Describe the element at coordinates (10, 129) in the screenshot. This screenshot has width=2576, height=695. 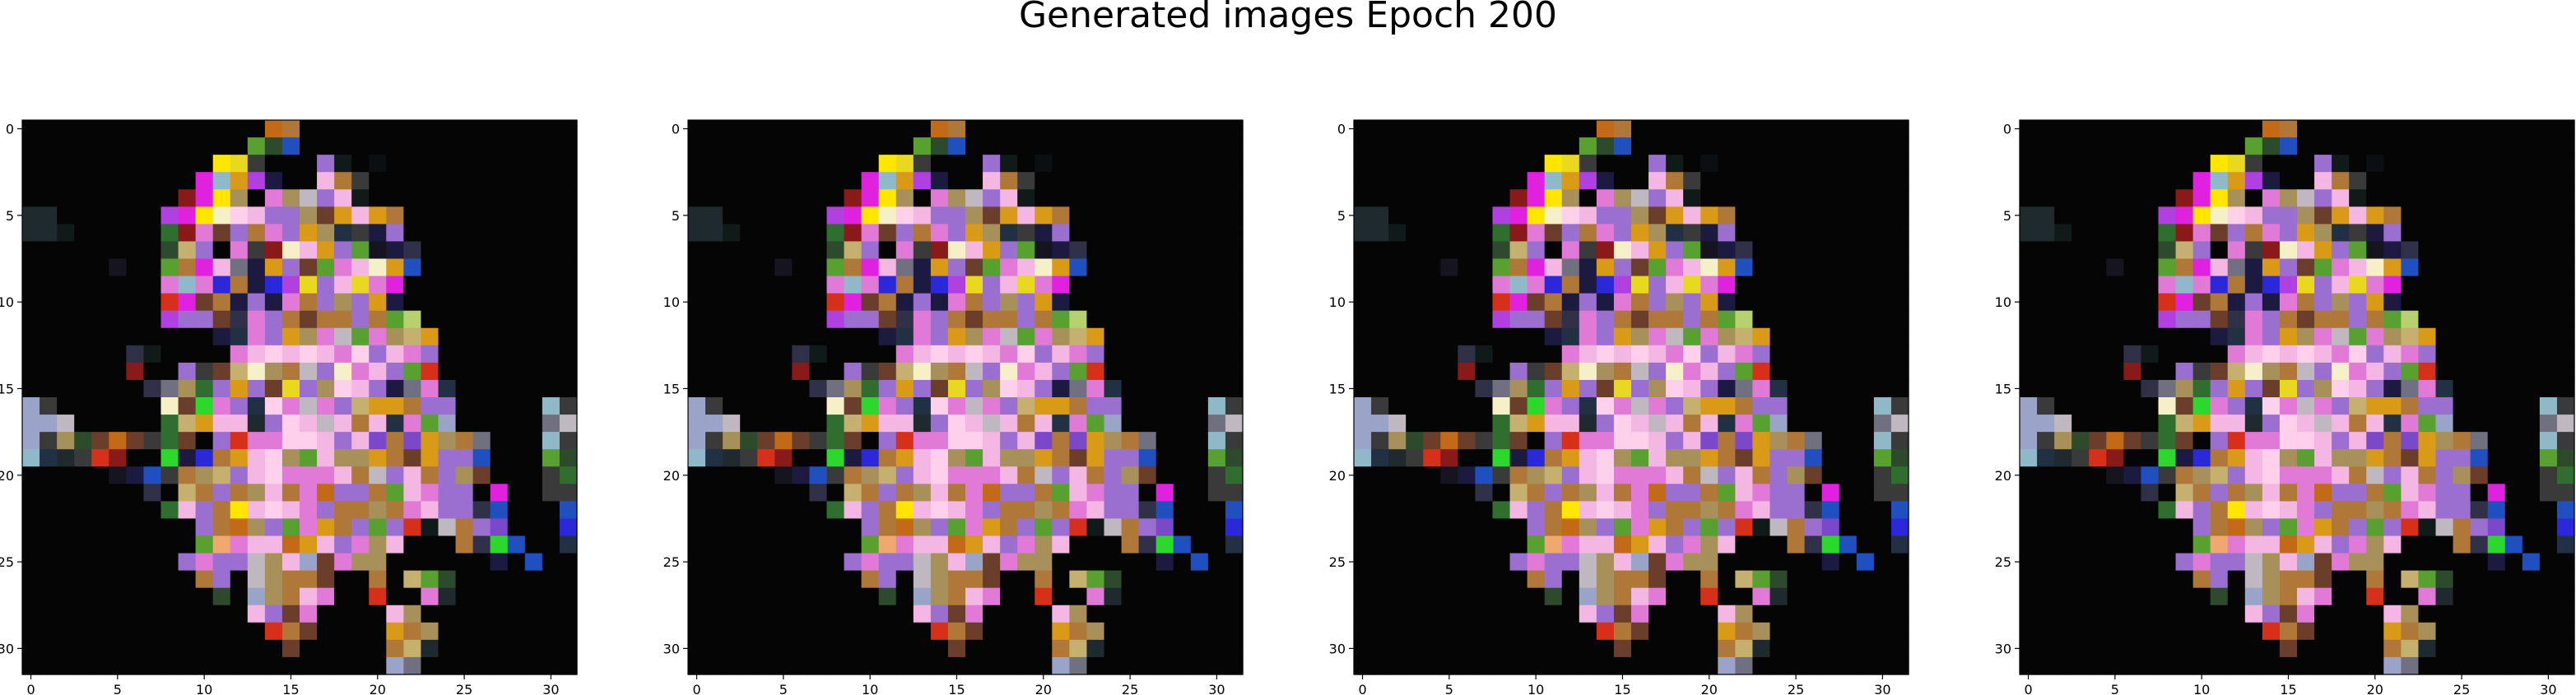
I see `y-tick-label: 0` at that location.